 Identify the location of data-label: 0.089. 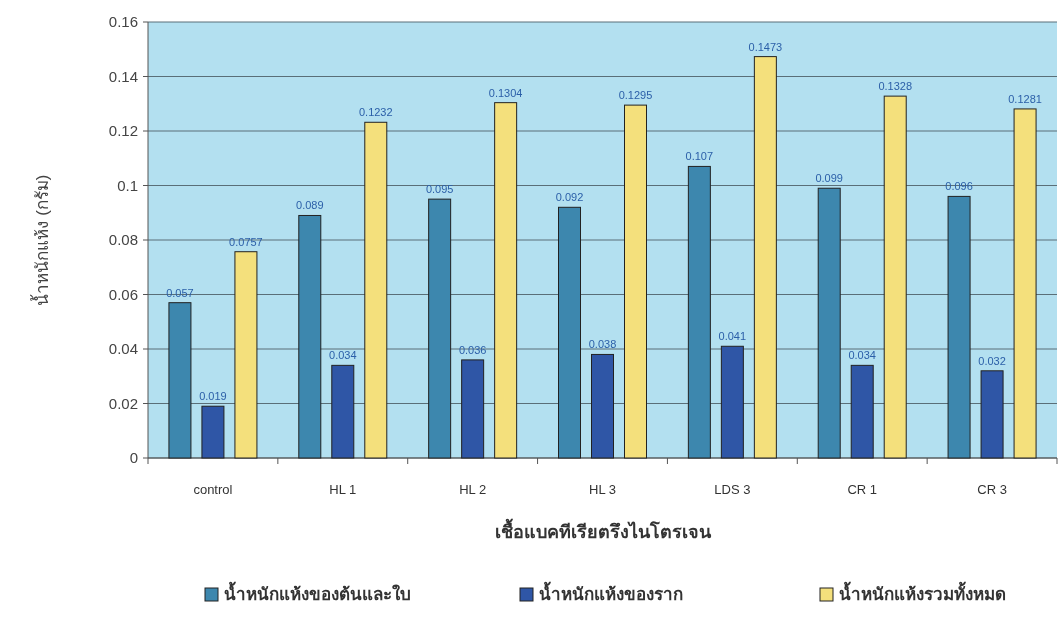
(310, 205).